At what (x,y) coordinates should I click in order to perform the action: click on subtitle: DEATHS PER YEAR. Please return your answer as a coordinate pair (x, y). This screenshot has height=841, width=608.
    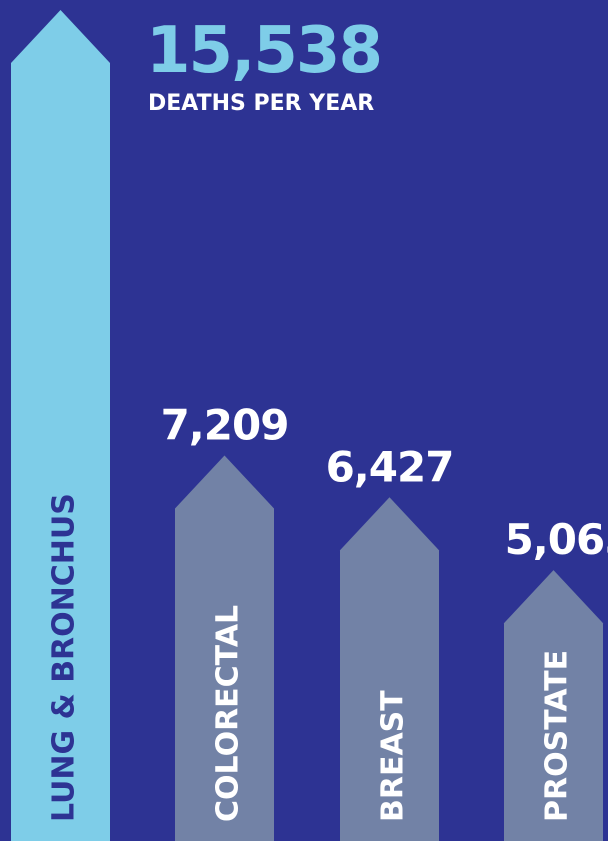
    Looking at the image, I should click on (261, 103).